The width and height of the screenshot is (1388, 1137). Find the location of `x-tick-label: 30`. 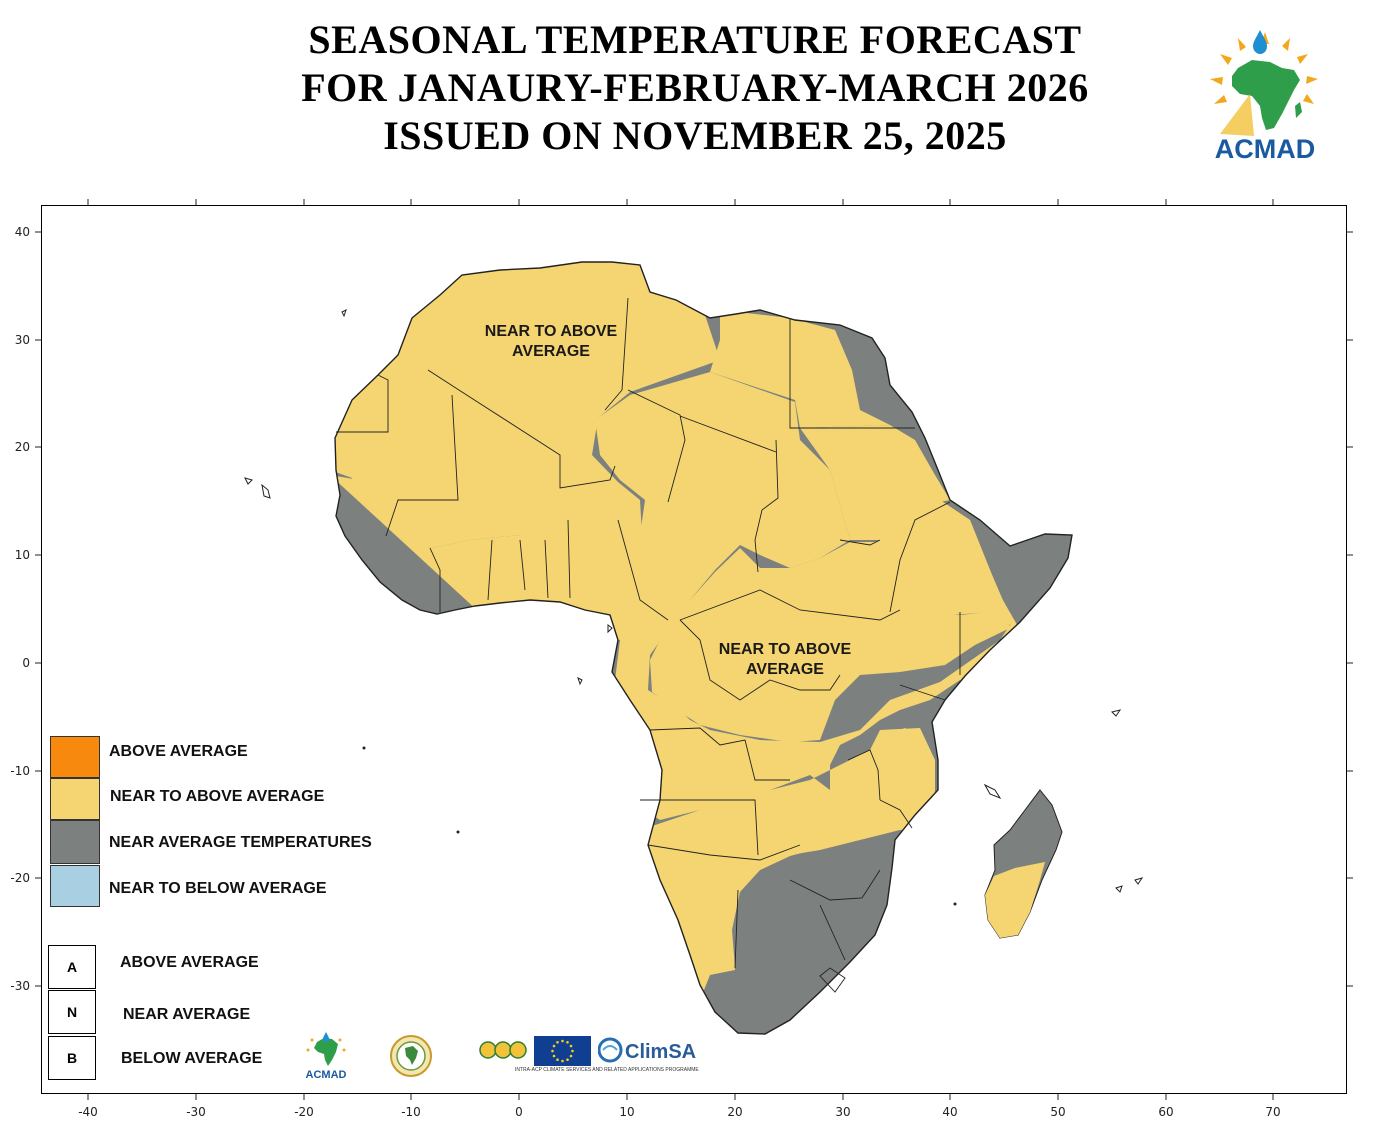

x-tick-label: 30 is located at coordinates (842, 1112).